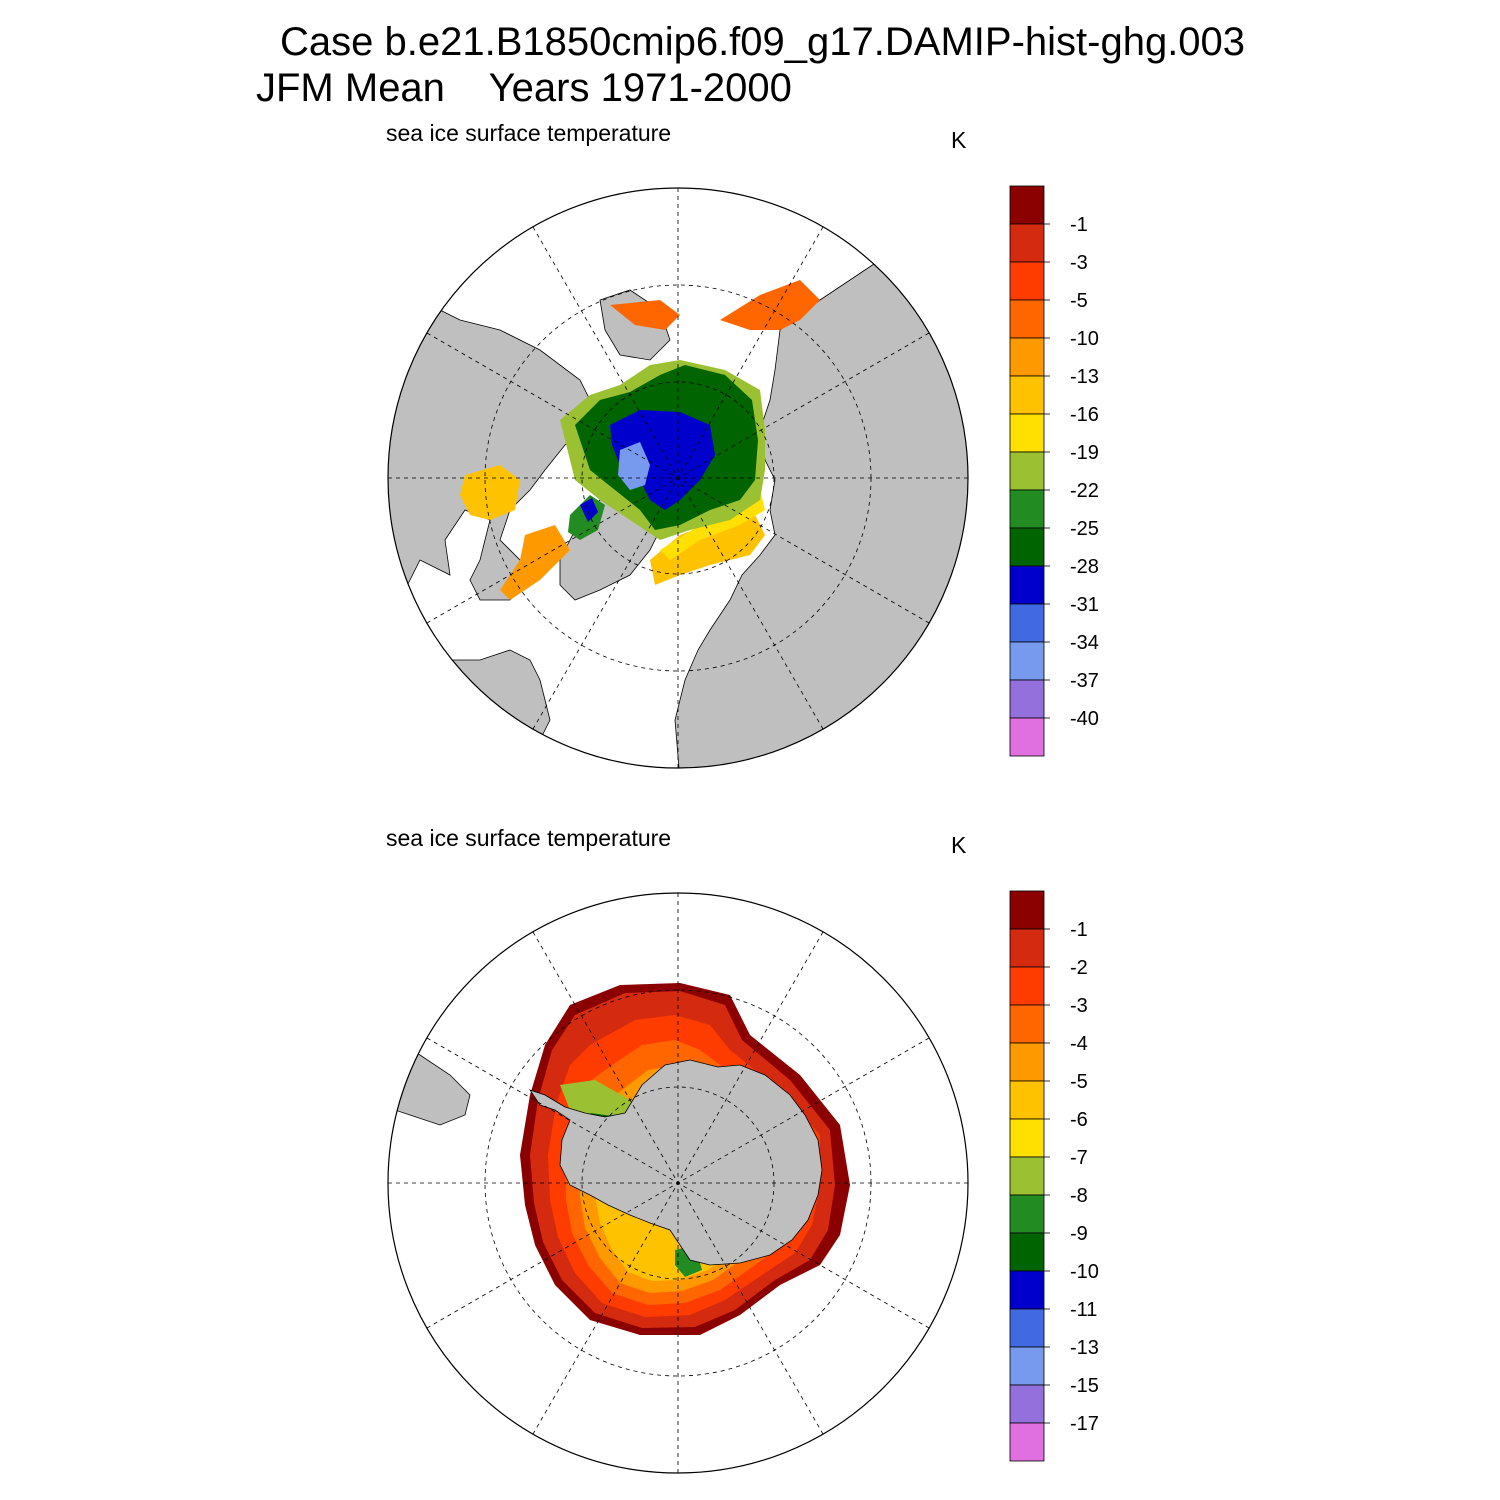 The image size is (1500, 1500). What do you see at coordinates (1054, 1176) in the screenshot?
I see `south-colorbar: -1 -2 -3 -4 -5 -6 -7 -8 -9 -10 -11 -13 -15 -17` at bounding box center [1054, 1176].